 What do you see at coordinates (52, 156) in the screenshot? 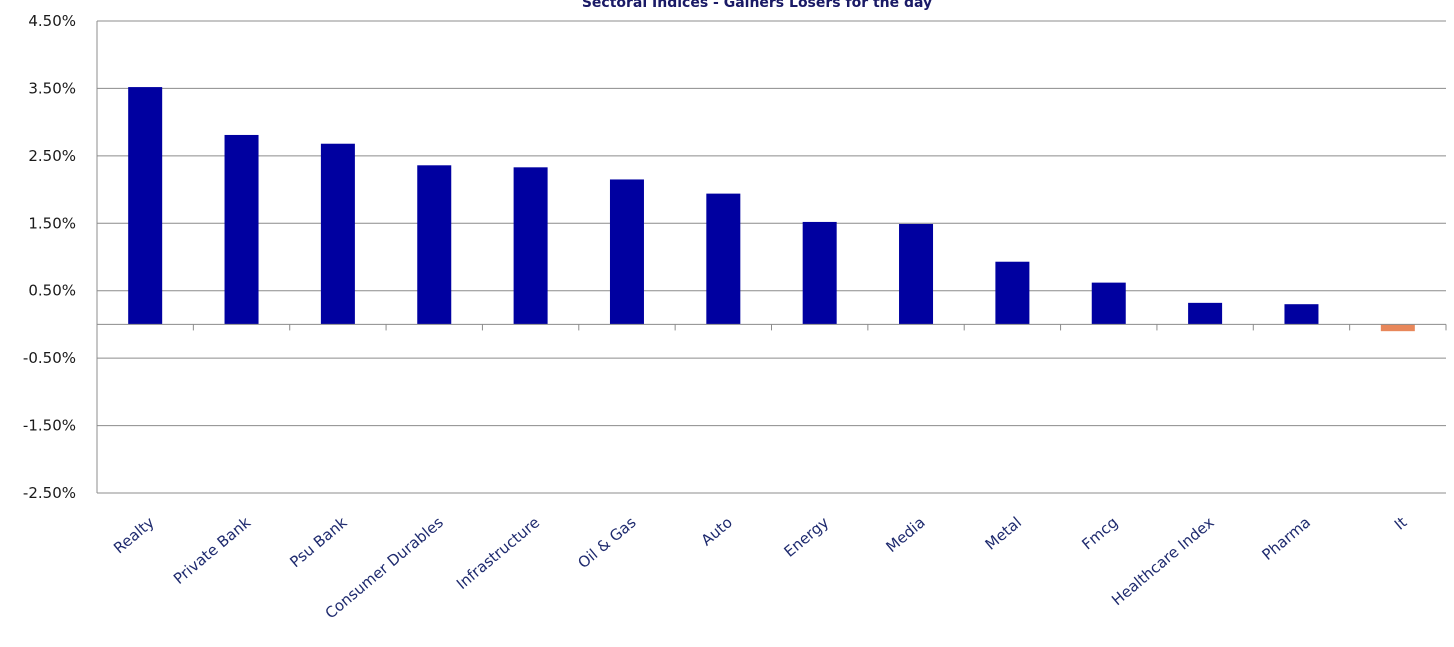
I see `y-tick-label: 2.50%` at bounding box center [52, 156].